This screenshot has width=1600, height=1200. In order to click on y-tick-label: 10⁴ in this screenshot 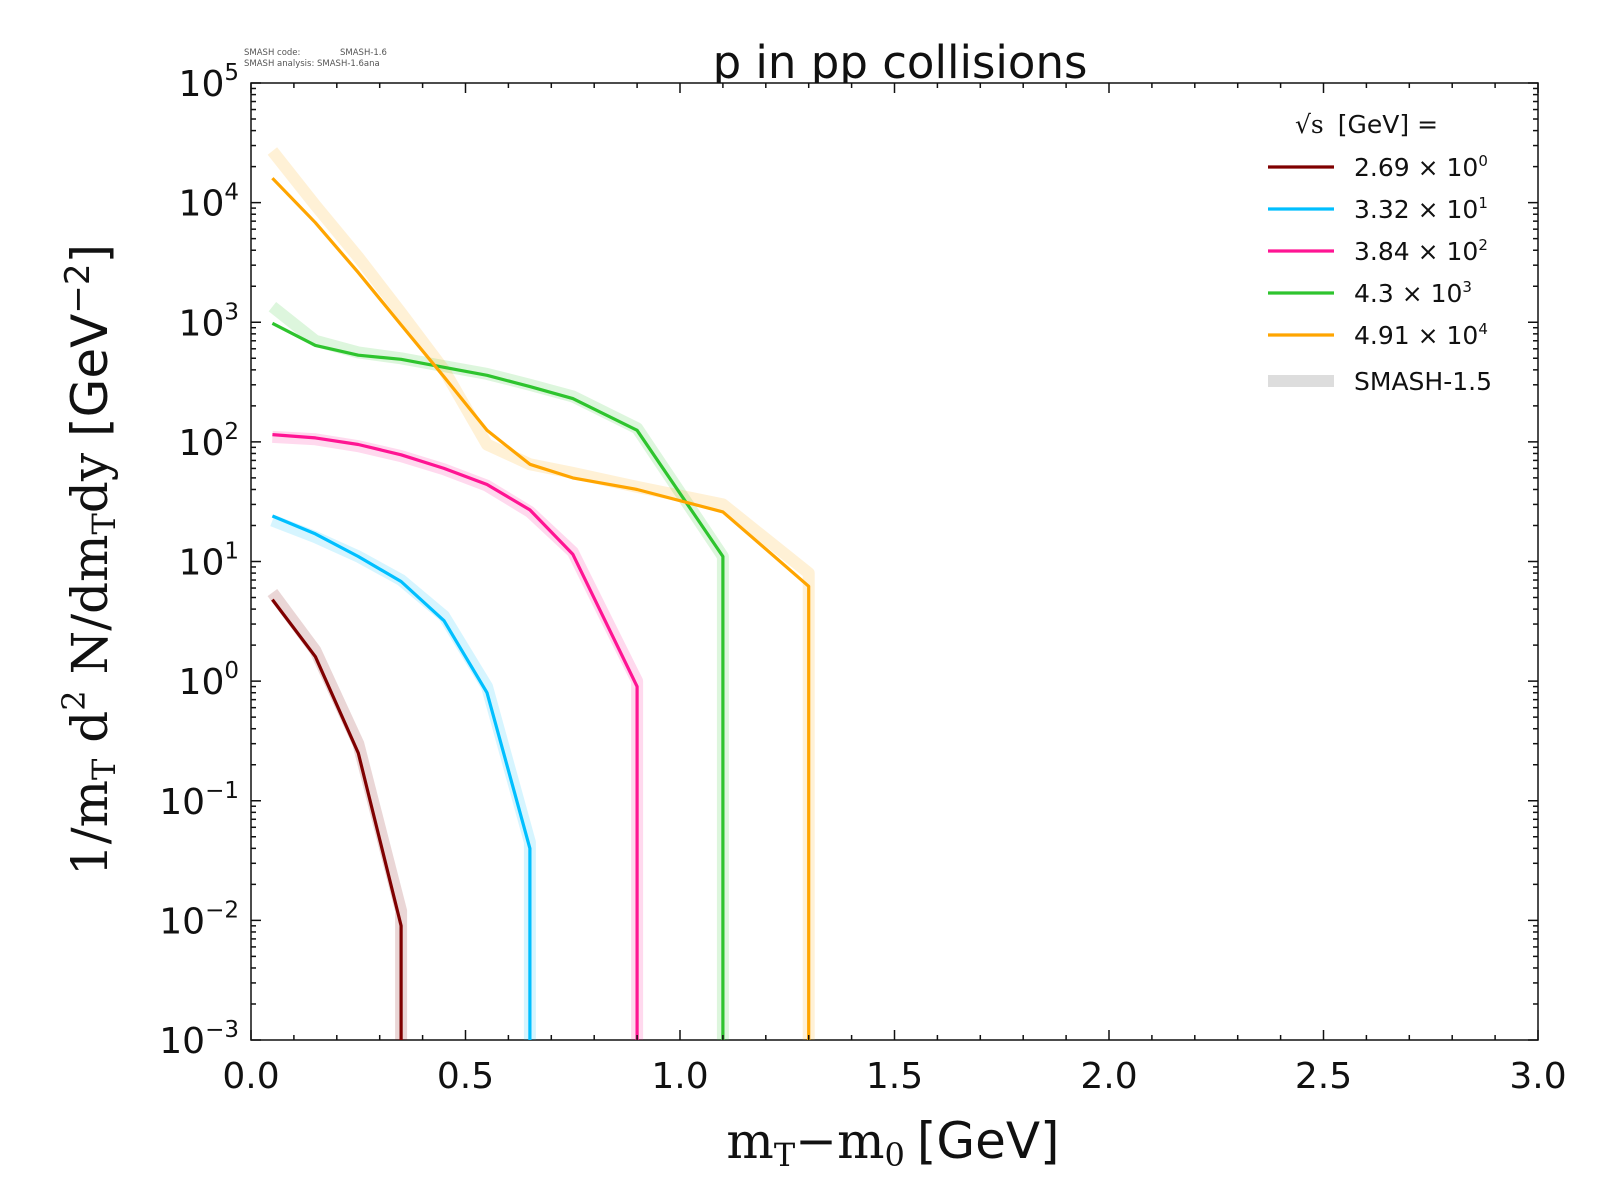, I will do `click(209, 202)`.